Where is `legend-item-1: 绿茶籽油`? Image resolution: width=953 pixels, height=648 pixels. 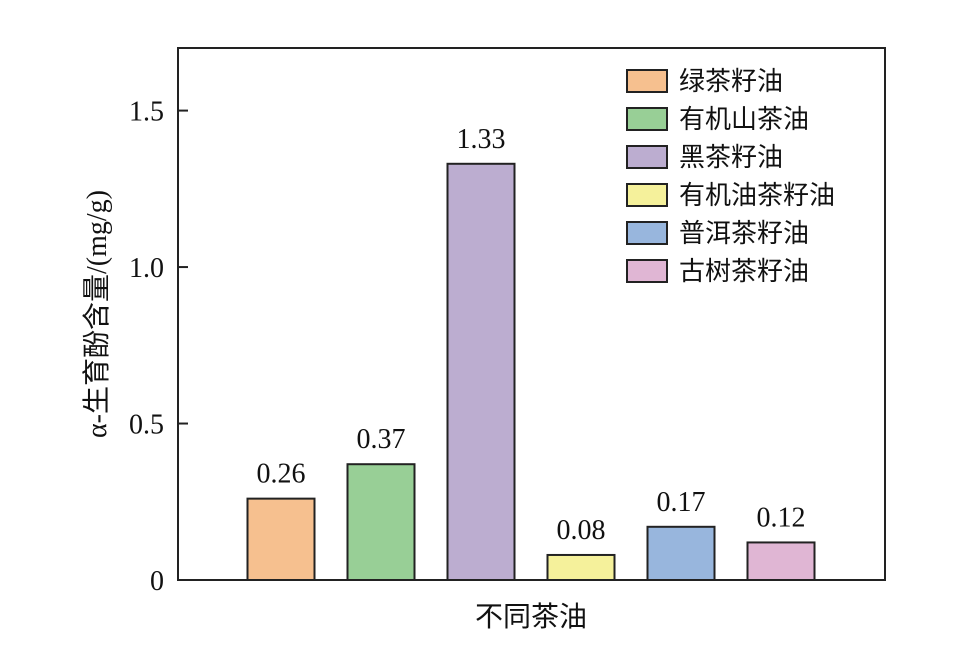
legend-item-1: 绿茶籽油 is located at coordinates (704, 81).